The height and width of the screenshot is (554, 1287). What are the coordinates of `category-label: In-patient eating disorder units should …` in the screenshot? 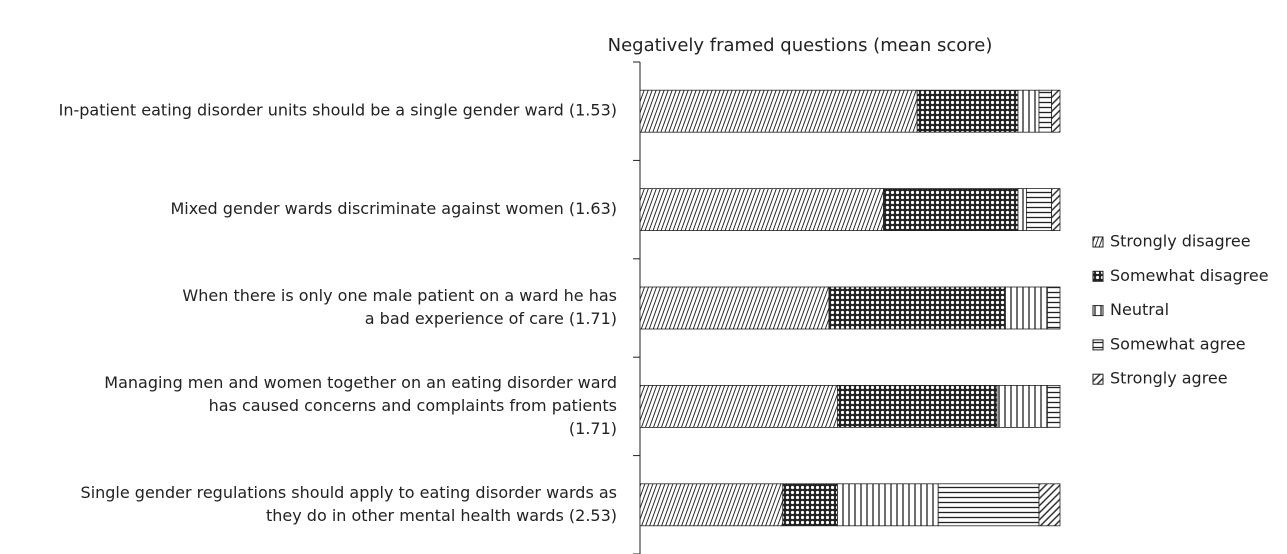 It's located at (338, 110).